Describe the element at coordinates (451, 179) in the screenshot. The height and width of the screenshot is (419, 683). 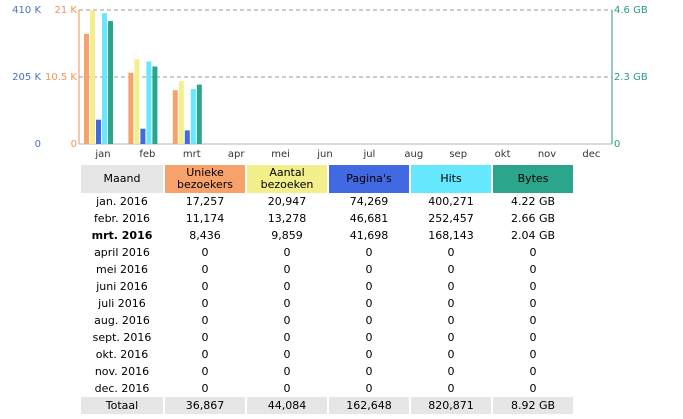
I see `header-hits: Hits` at that location.